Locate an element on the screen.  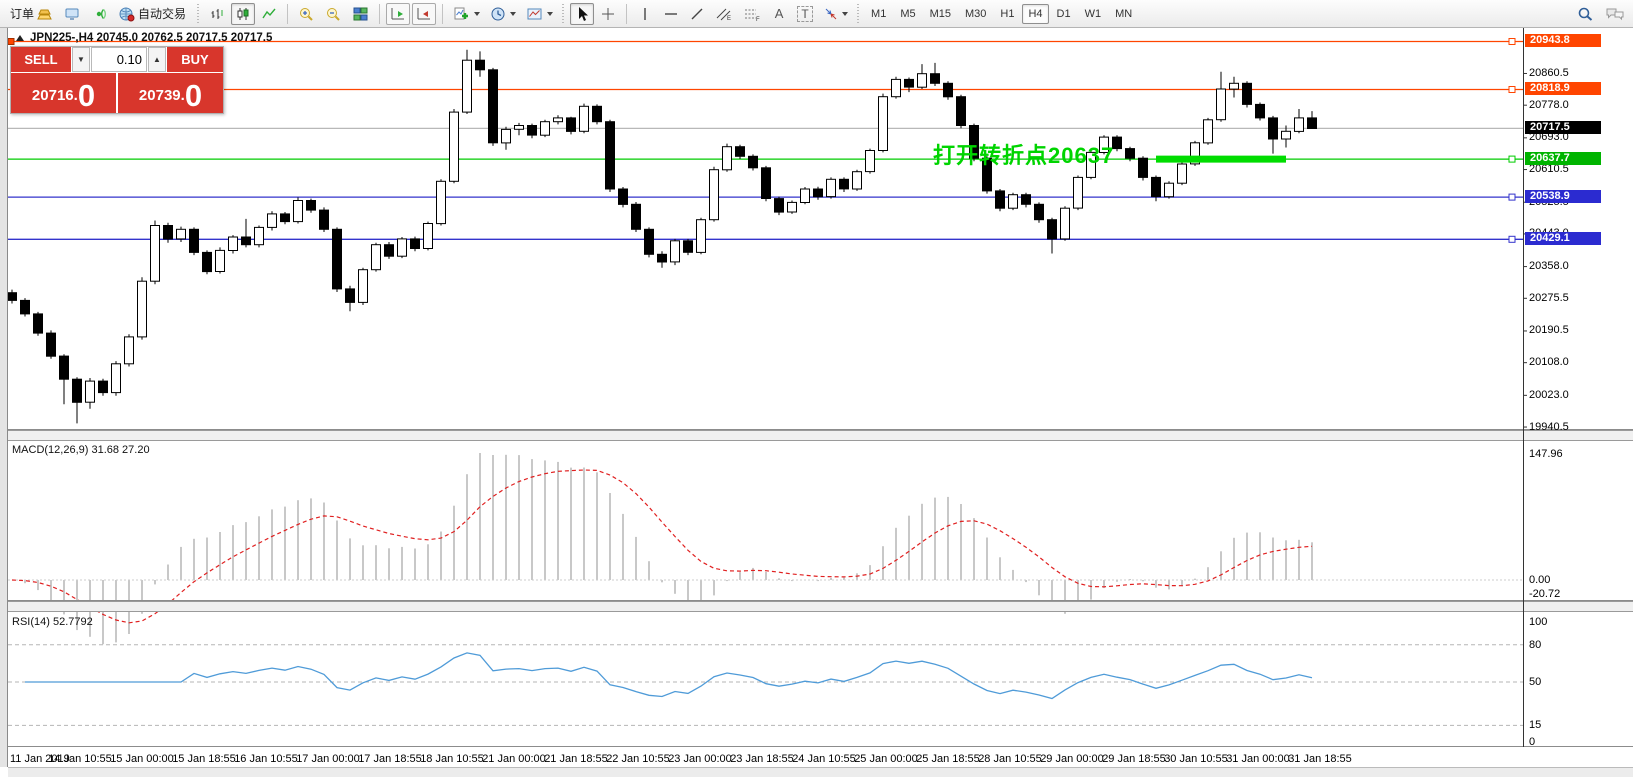
indicators-button is located at coordinates (466, 14).